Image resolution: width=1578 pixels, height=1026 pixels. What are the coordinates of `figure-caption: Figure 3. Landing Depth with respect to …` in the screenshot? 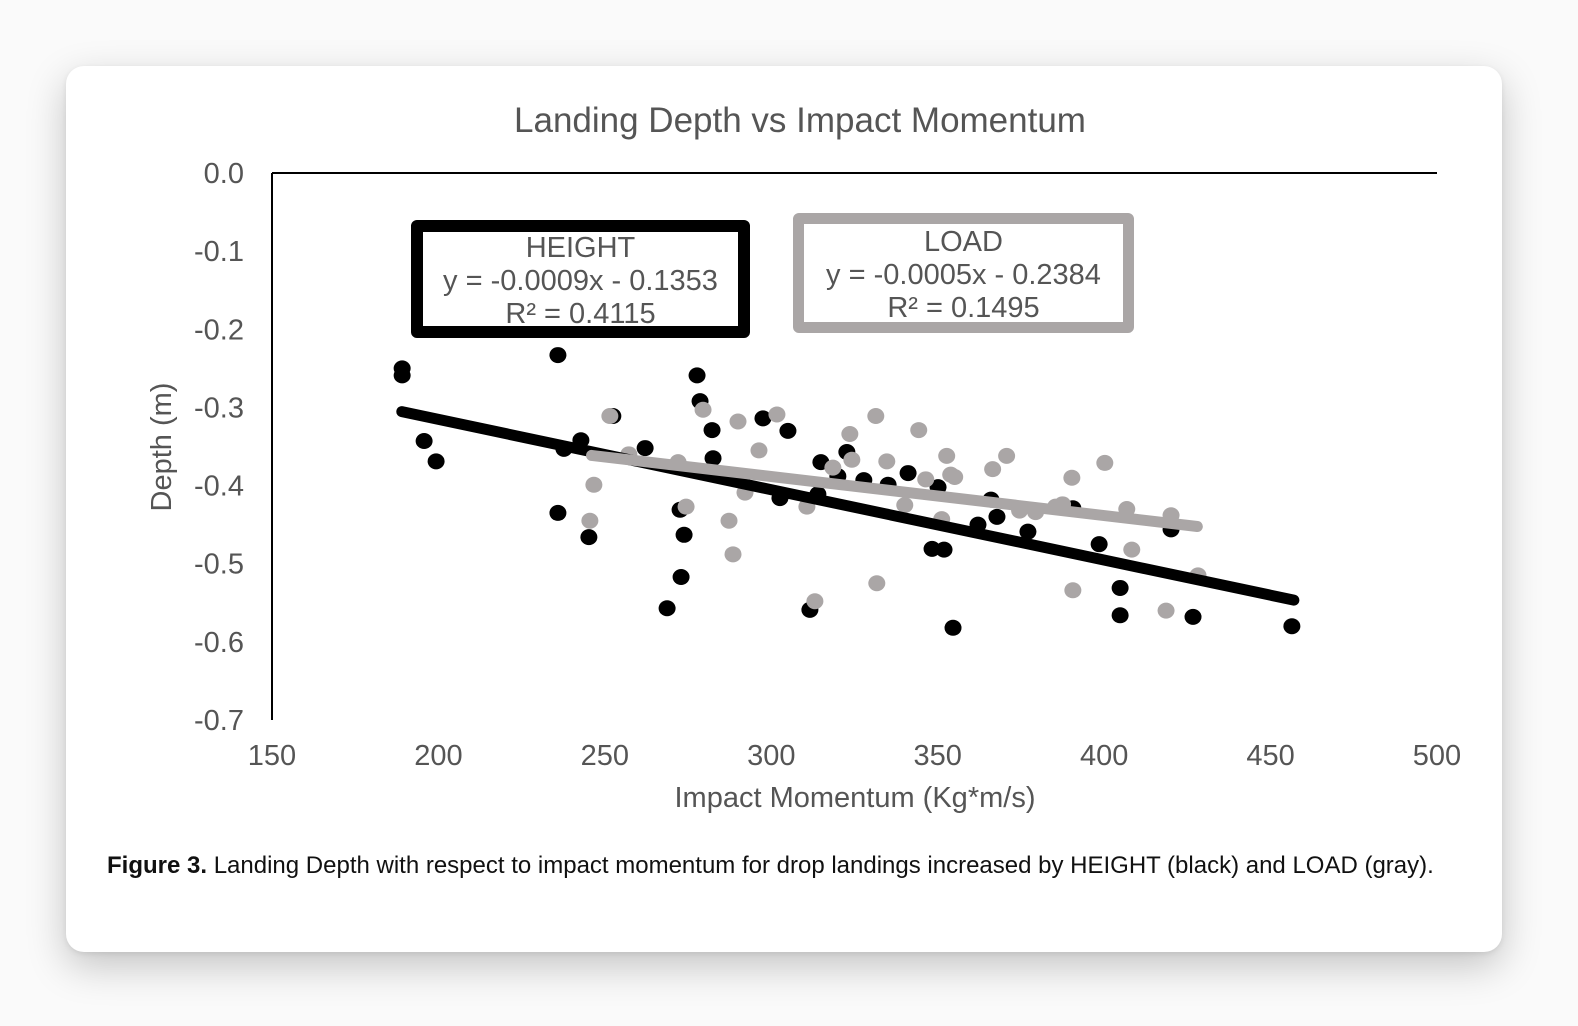 It's located at (777, 866).